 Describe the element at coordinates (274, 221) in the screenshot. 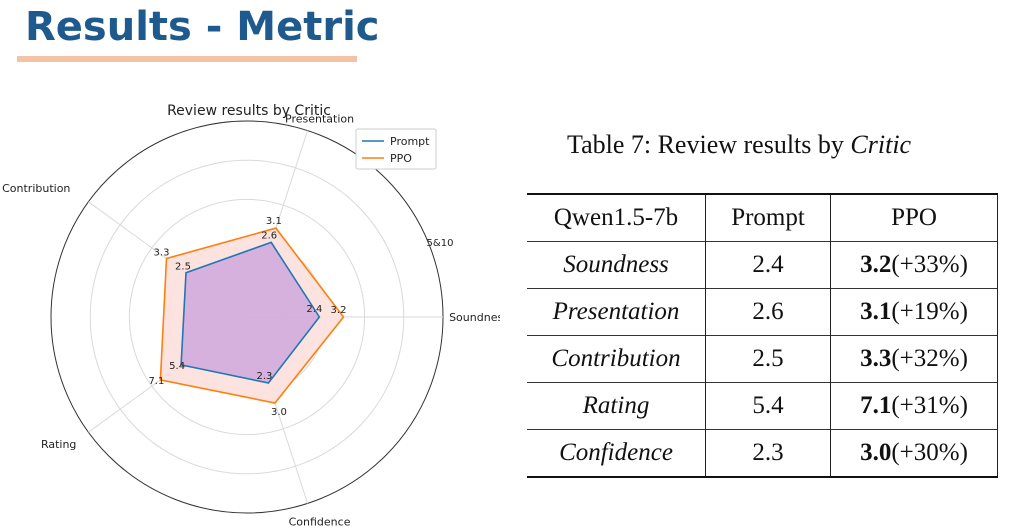

I see `data-label-ppo: 3.1` at that location.